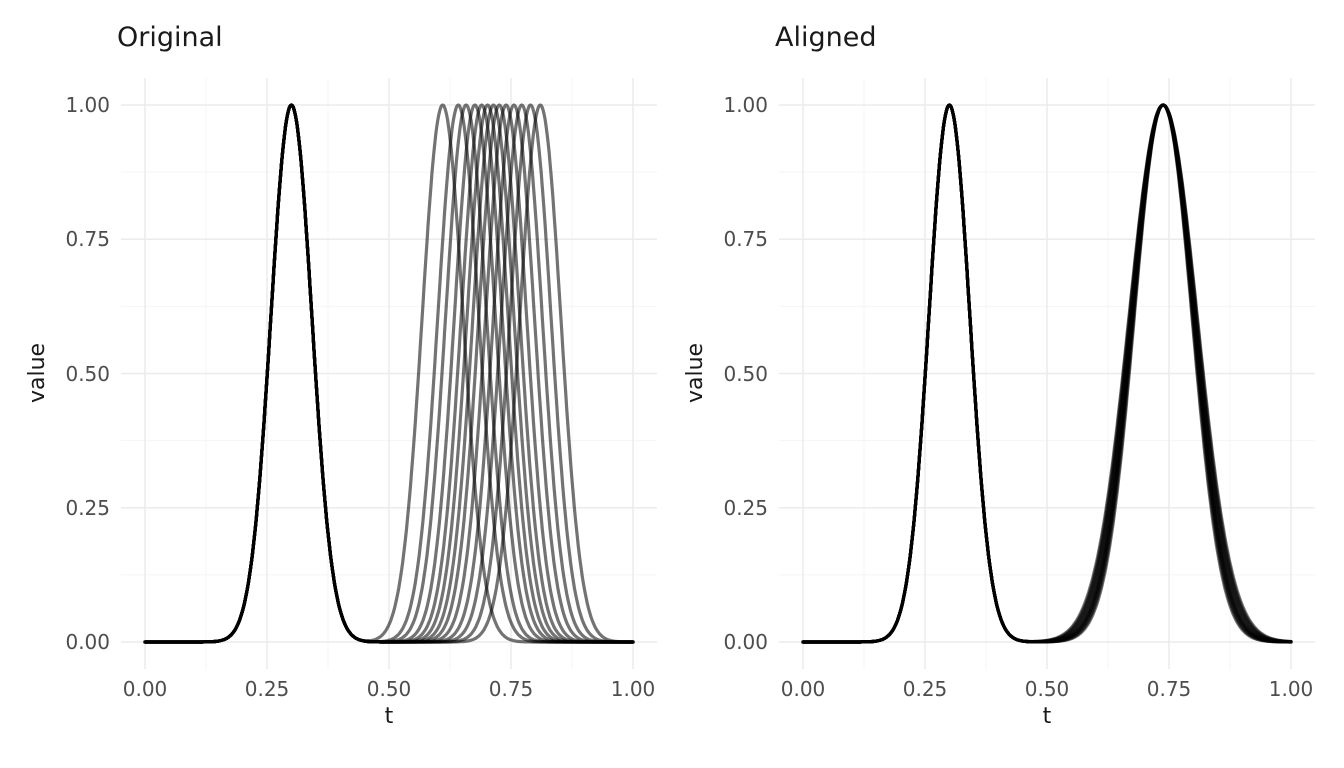 The width and height of the screenshot is (1344, 768). What do you see at coordinates (170, 37) in the screenshot?
I see `panel-title-original: Original` at bounding box center [170, 37].